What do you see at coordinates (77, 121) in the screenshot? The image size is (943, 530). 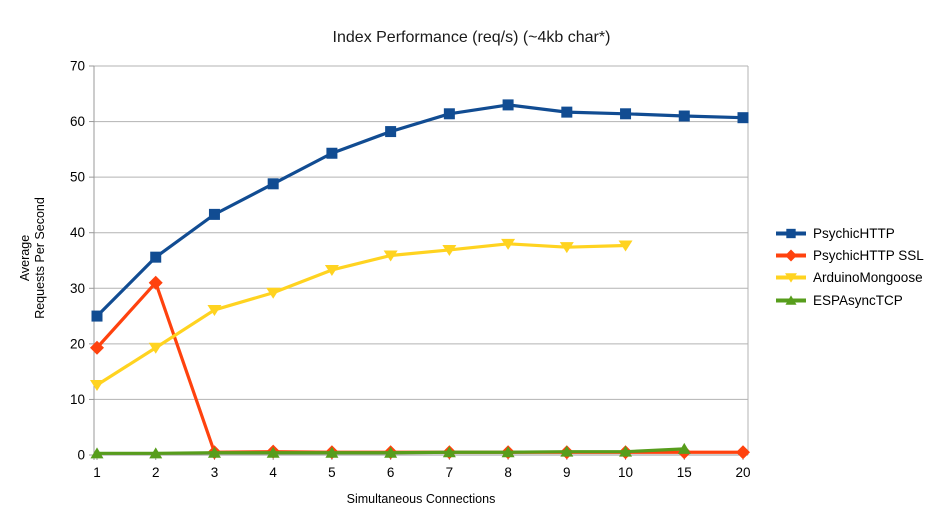 I see `y-tick-label: 60` at bounding box center [77, 121].